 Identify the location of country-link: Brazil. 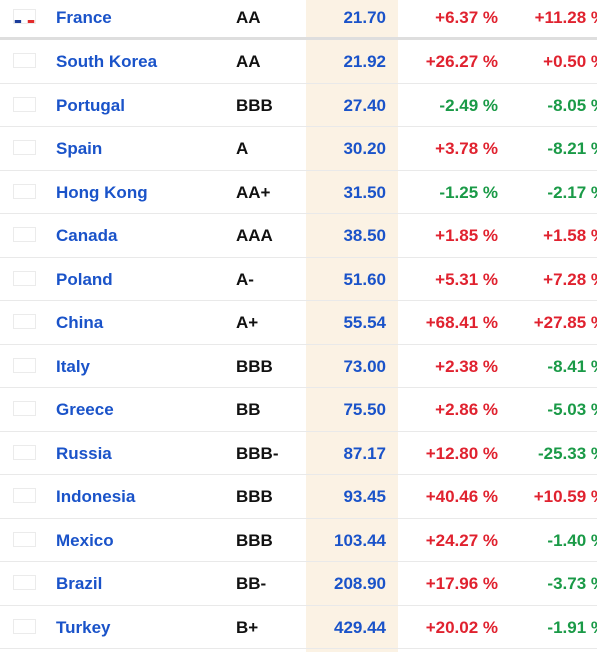
(79, 583).